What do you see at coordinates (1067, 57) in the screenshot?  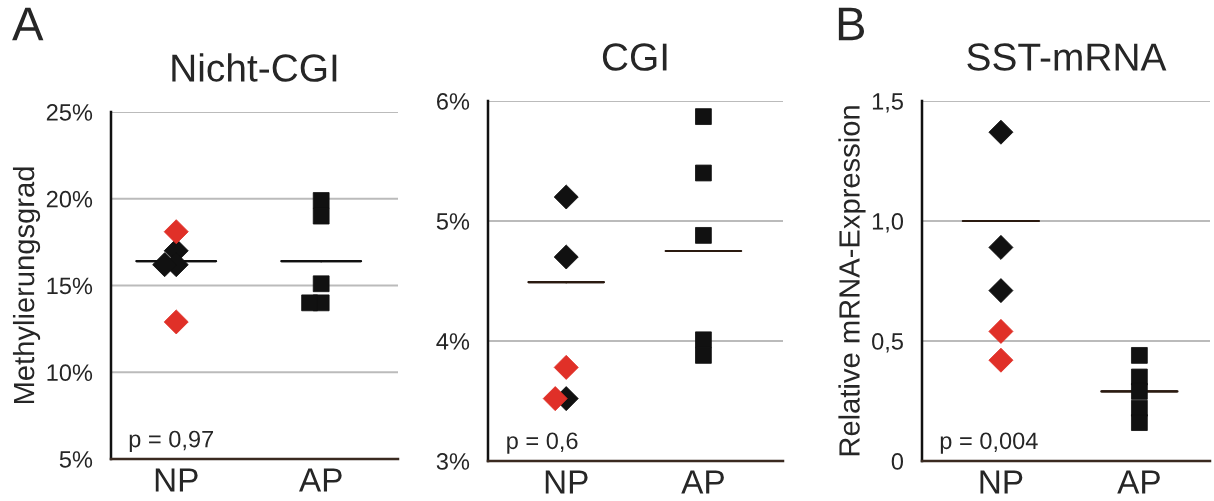 I see `chart-title: SST-mRNA` at bounding box center [1067, 57].